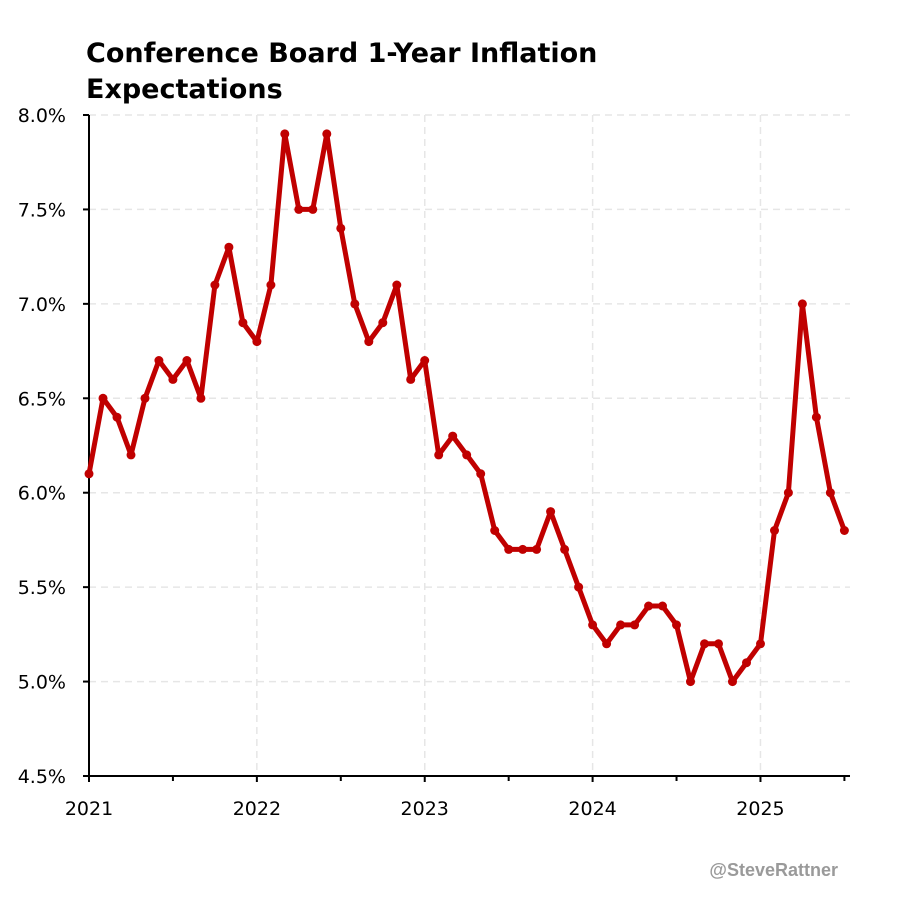 The width and height of the screenshot is (900, 900). Describe the element at coordinates (42, 683) in the screenshot. I see `y-tick-label: 5.0%` at that location.